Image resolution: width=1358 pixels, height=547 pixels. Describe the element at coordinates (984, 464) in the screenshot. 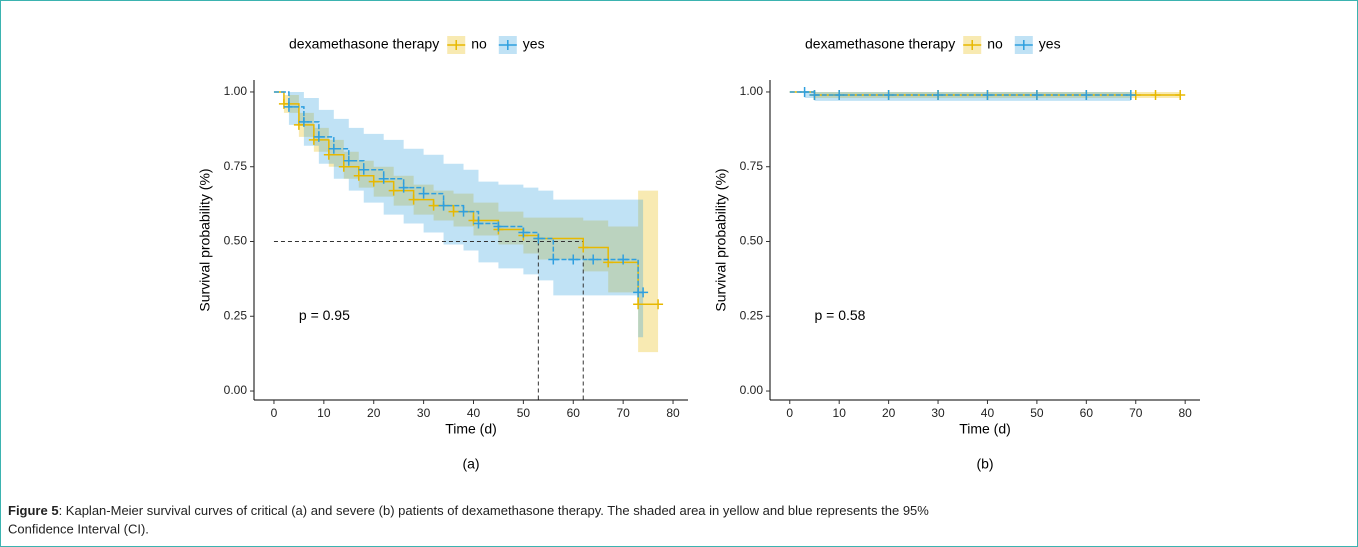

I see `panel-label: (b)` at that location.